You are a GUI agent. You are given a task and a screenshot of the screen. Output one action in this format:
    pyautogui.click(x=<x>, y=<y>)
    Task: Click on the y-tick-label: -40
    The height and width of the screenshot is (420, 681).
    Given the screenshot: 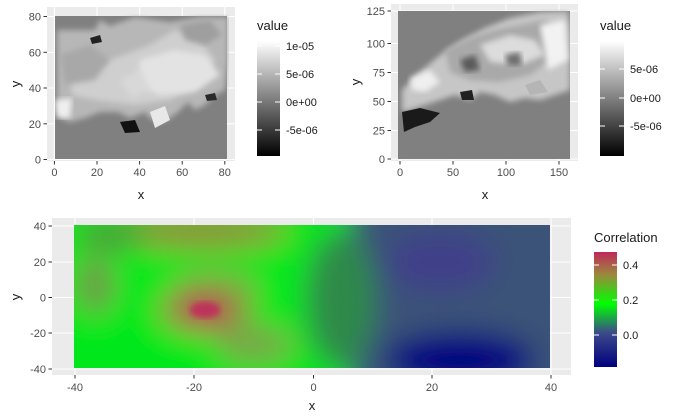 What is the action you would take?
    pyautogui.click(x=38, y=370)
    